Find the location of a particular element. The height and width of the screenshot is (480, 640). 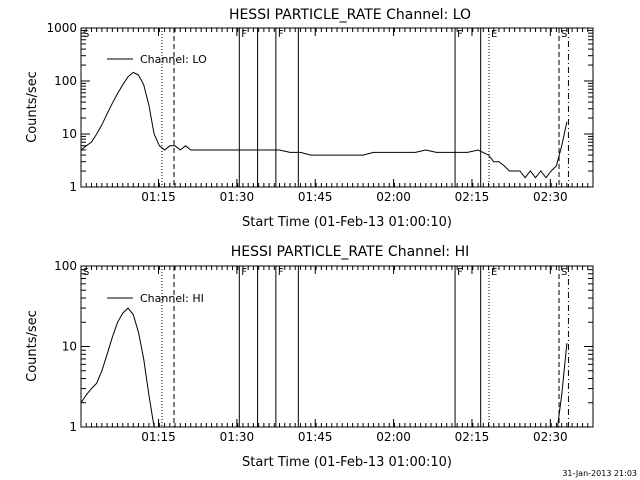

y-tick-label: 1000 is located at coordinates (61, 28).